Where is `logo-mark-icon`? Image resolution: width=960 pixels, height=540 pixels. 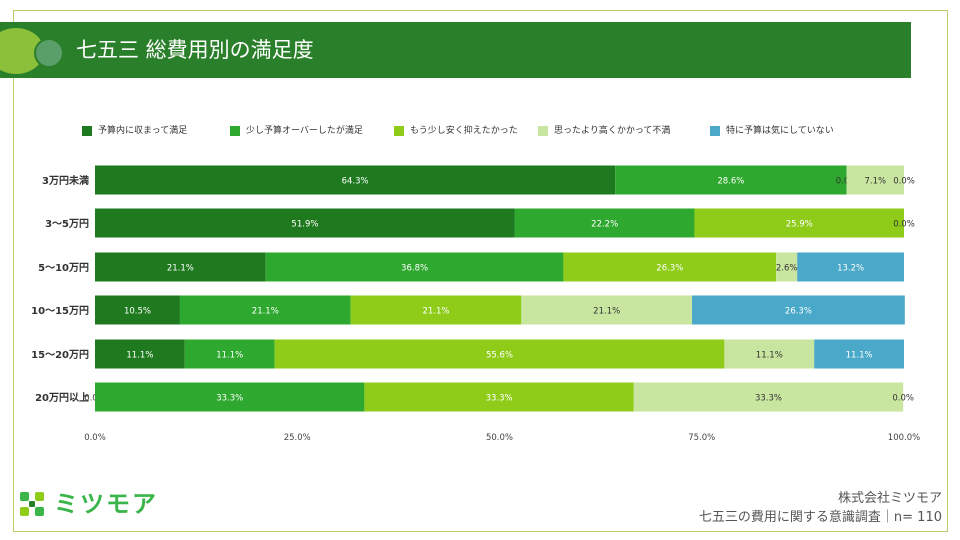
logo-mark-icon is located at coordinates (32, 504).